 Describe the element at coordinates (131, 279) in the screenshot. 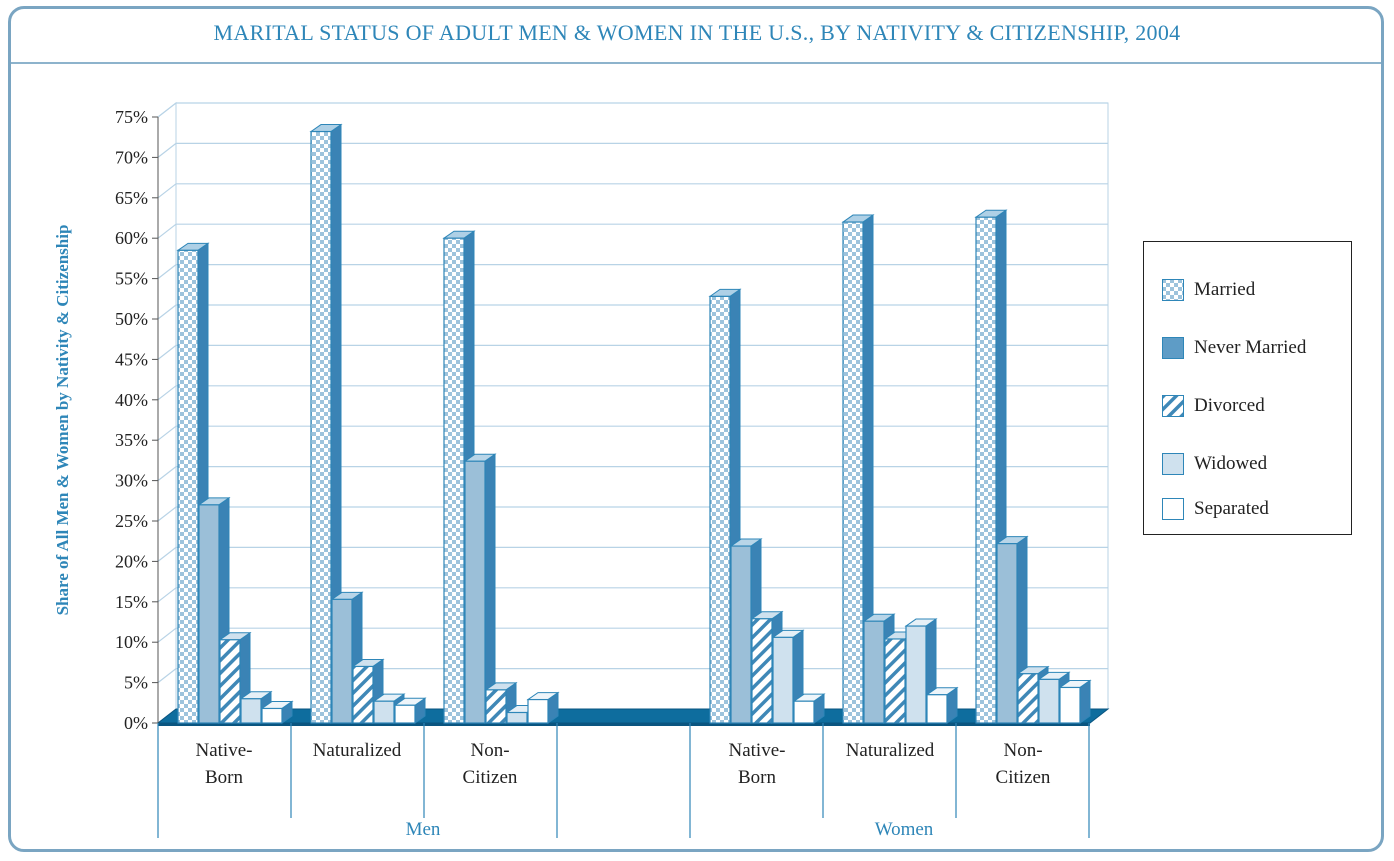

I see `y-tick-label: 55%` at that location.